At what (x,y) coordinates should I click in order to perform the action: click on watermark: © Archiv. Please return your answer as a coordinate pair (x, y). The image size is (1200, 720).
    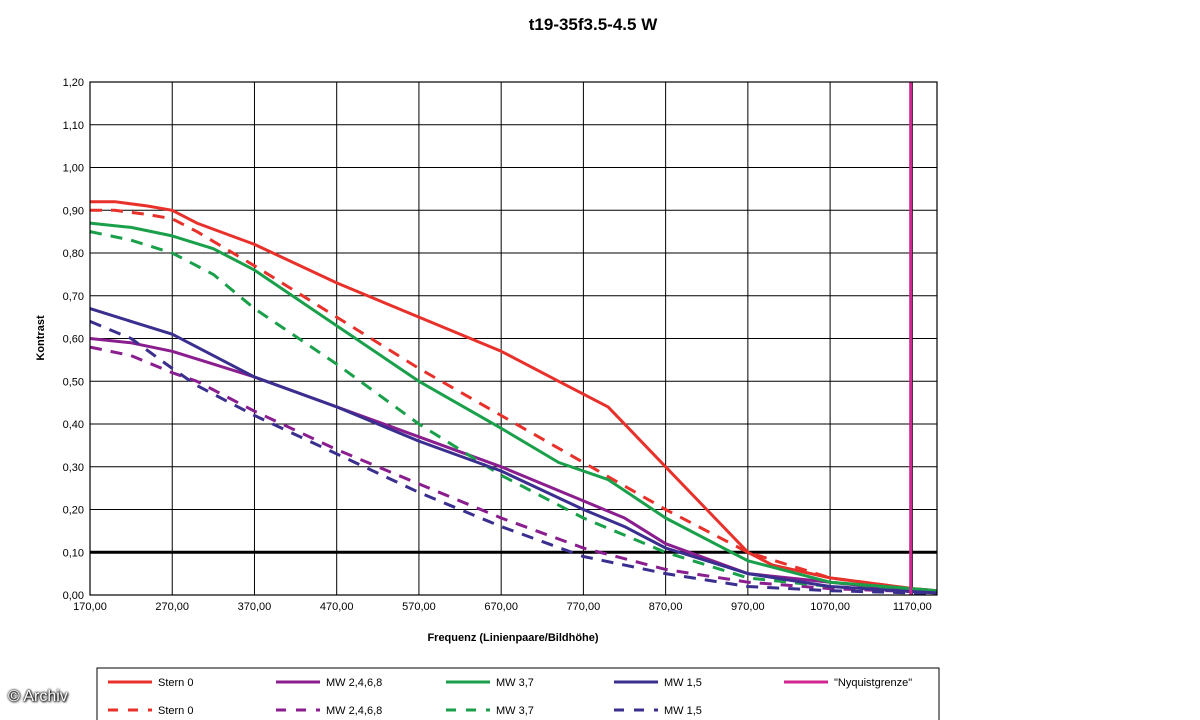
    Looking at the image, I should click on (38, 696).